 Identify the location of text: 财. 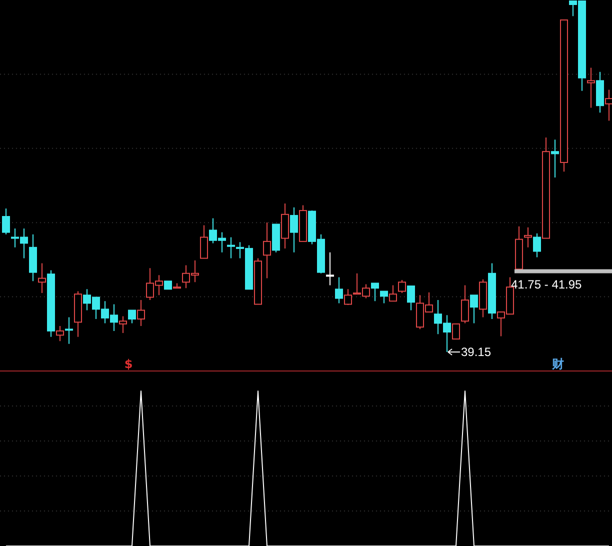
(557, 364).